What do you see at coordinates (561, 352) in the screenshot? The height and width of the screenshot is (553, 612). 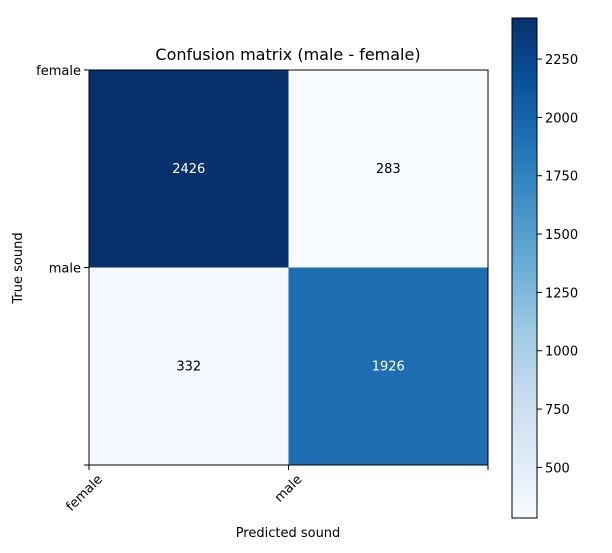 I see `colorbar-tick-label: 1000` at bounding box center [561, 352].